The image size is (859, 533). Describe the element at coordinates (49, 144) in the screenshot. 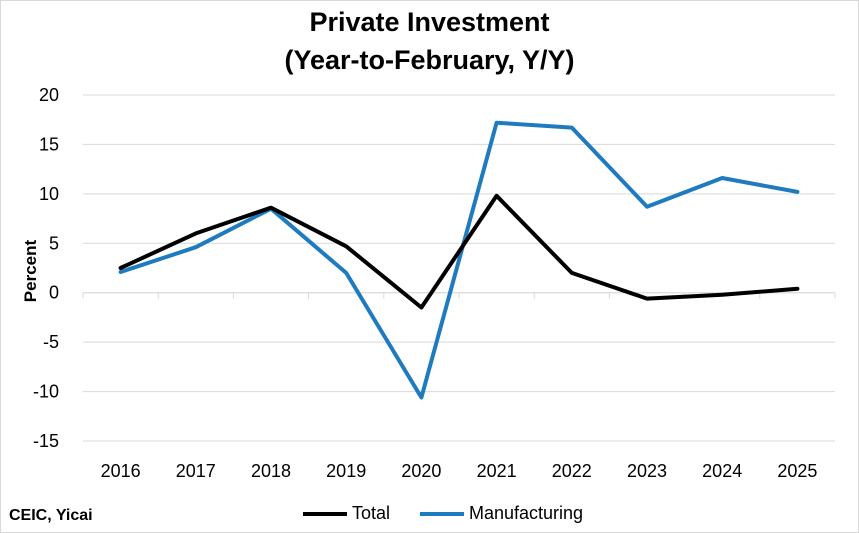

I see `y-tick-label: 15` at that location.